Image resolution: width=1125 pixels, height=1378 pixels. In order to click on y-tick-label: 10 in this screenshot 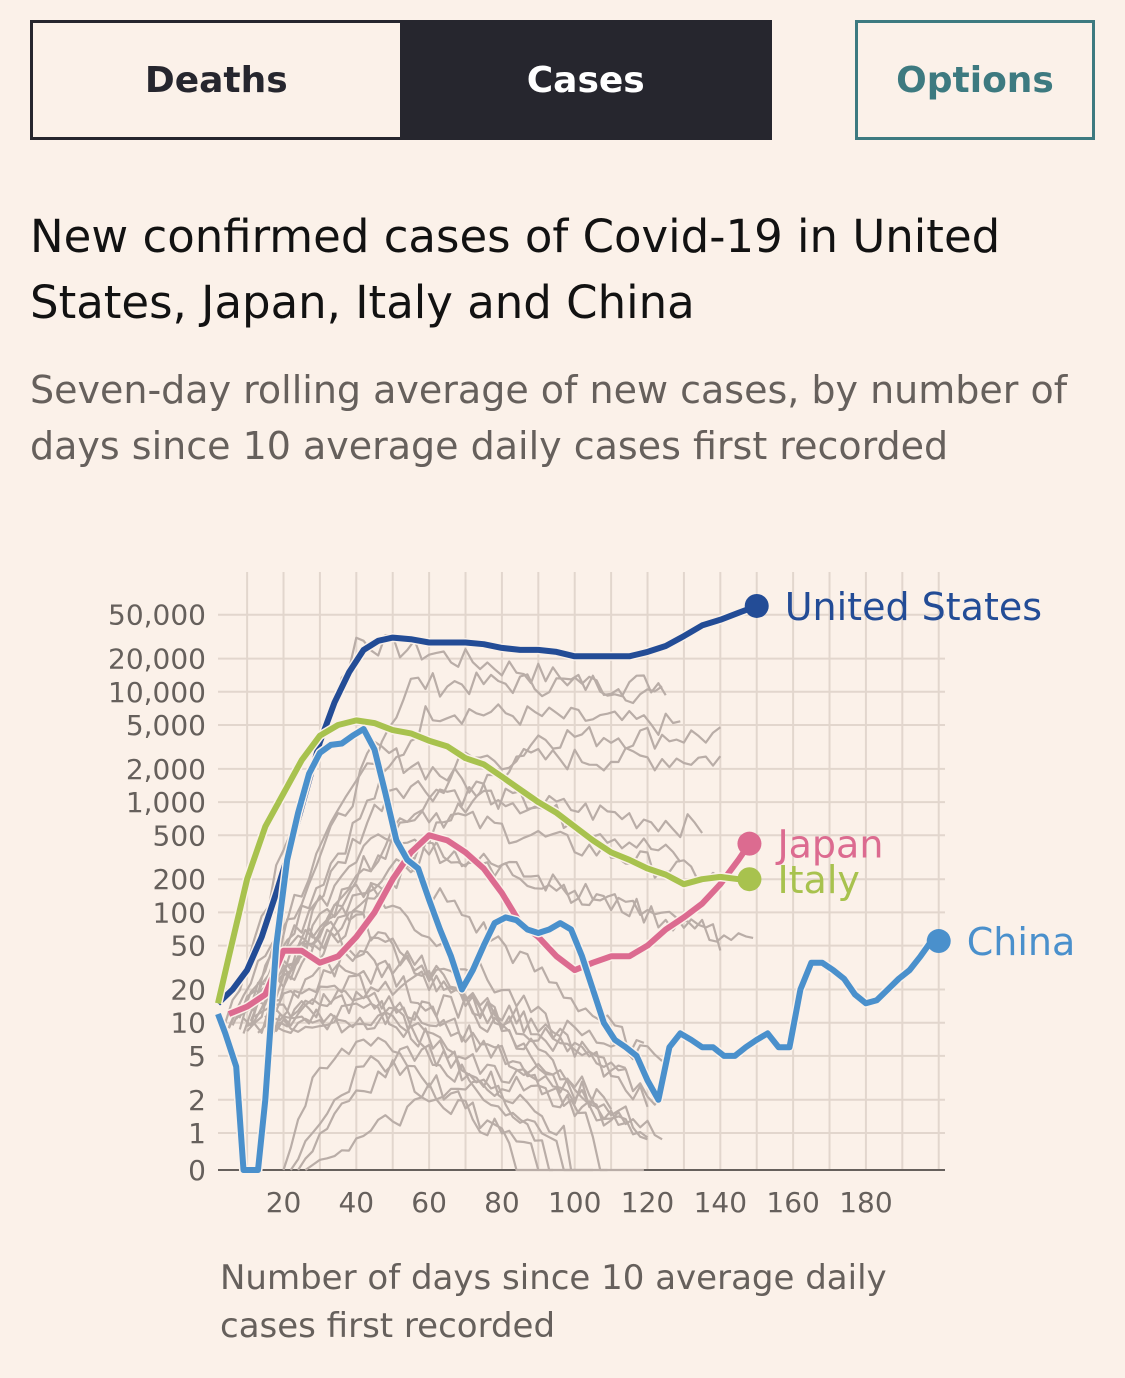, I will do `click(188, 1023)`.